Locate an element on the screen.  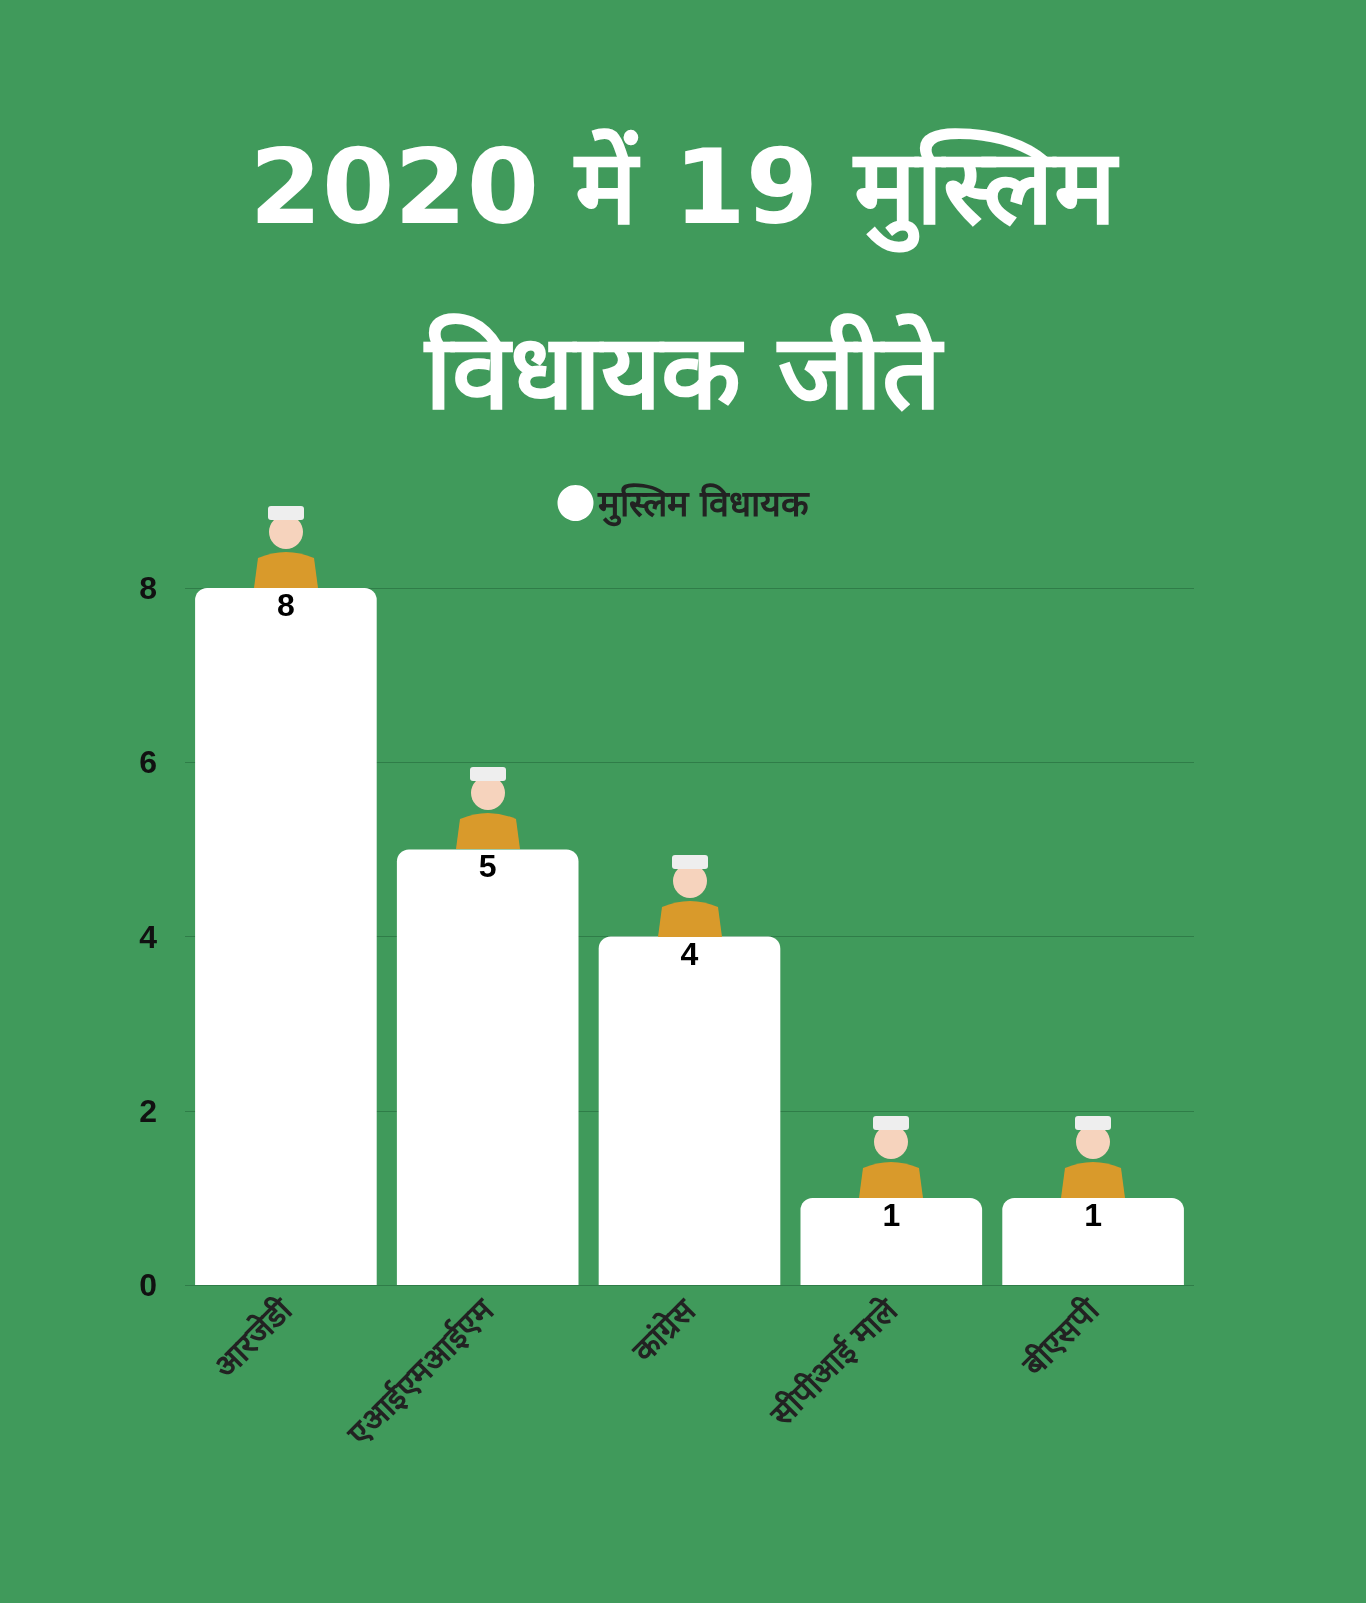
y-tick-label: 0 is located at coordinates (148, 1285).